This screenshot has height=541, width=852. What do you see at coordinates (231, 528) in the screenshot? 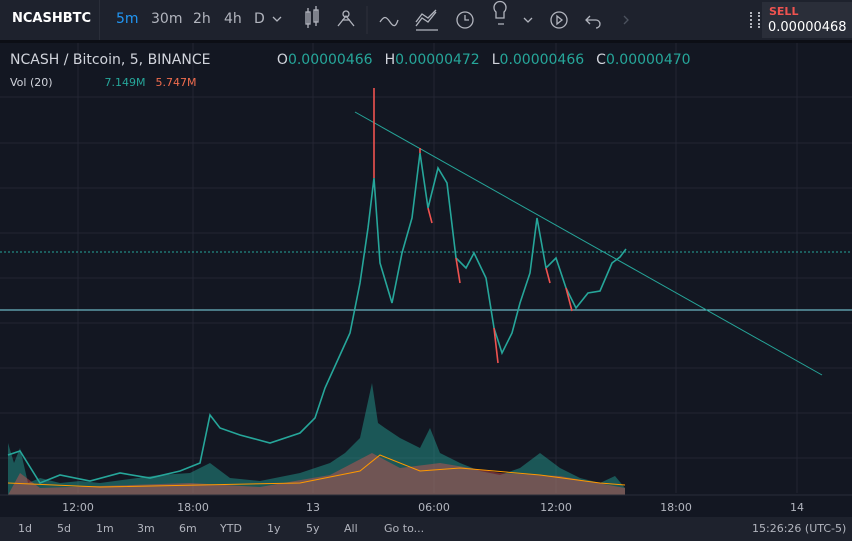
I see `range-button: YTD` at bounding box center [231, 528].